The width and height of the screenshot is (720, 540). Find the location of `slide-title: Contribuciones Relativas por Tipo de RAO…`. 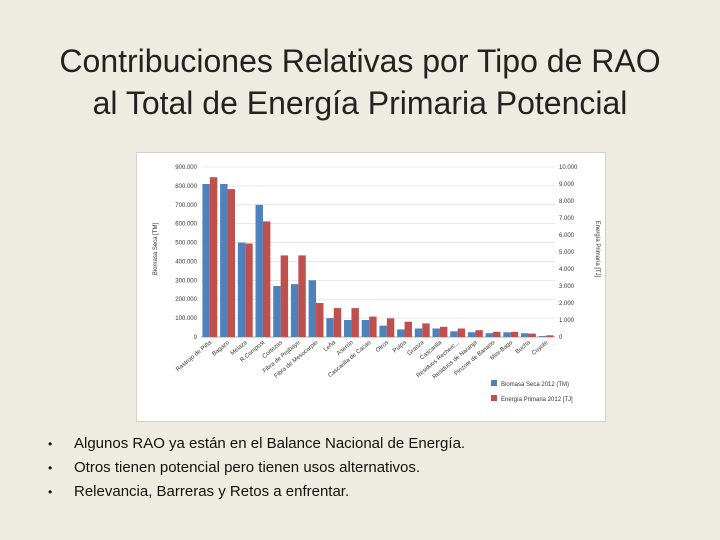

slide-title: Contribuciones Relativas por Tipo de RAO… is located at coordinates (360, 82).